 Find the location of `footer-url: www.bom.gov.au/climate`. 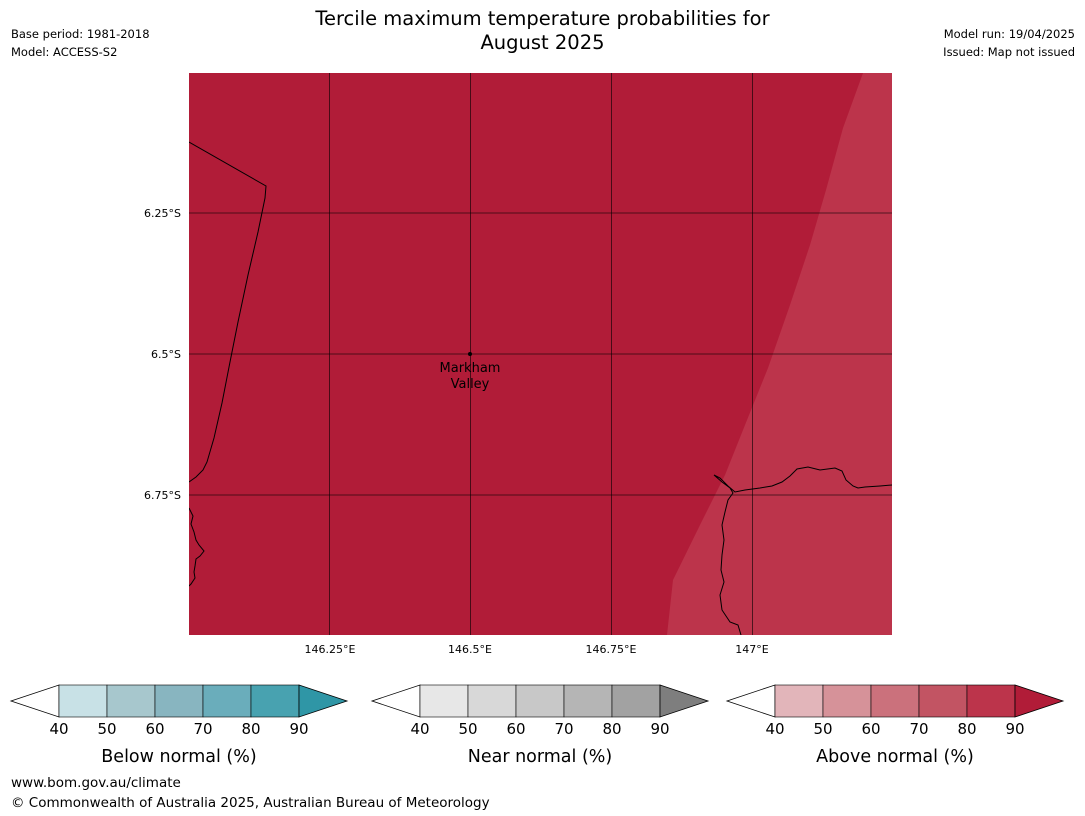

footer-url: www.bom.gov.au/climate is located at coordinates (96, 783).